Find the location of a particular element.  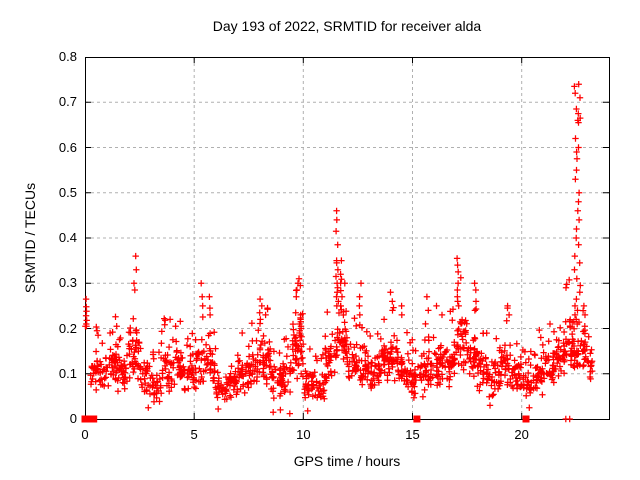

y-tick-label: 0.1 is located at coordinates (67, 373).